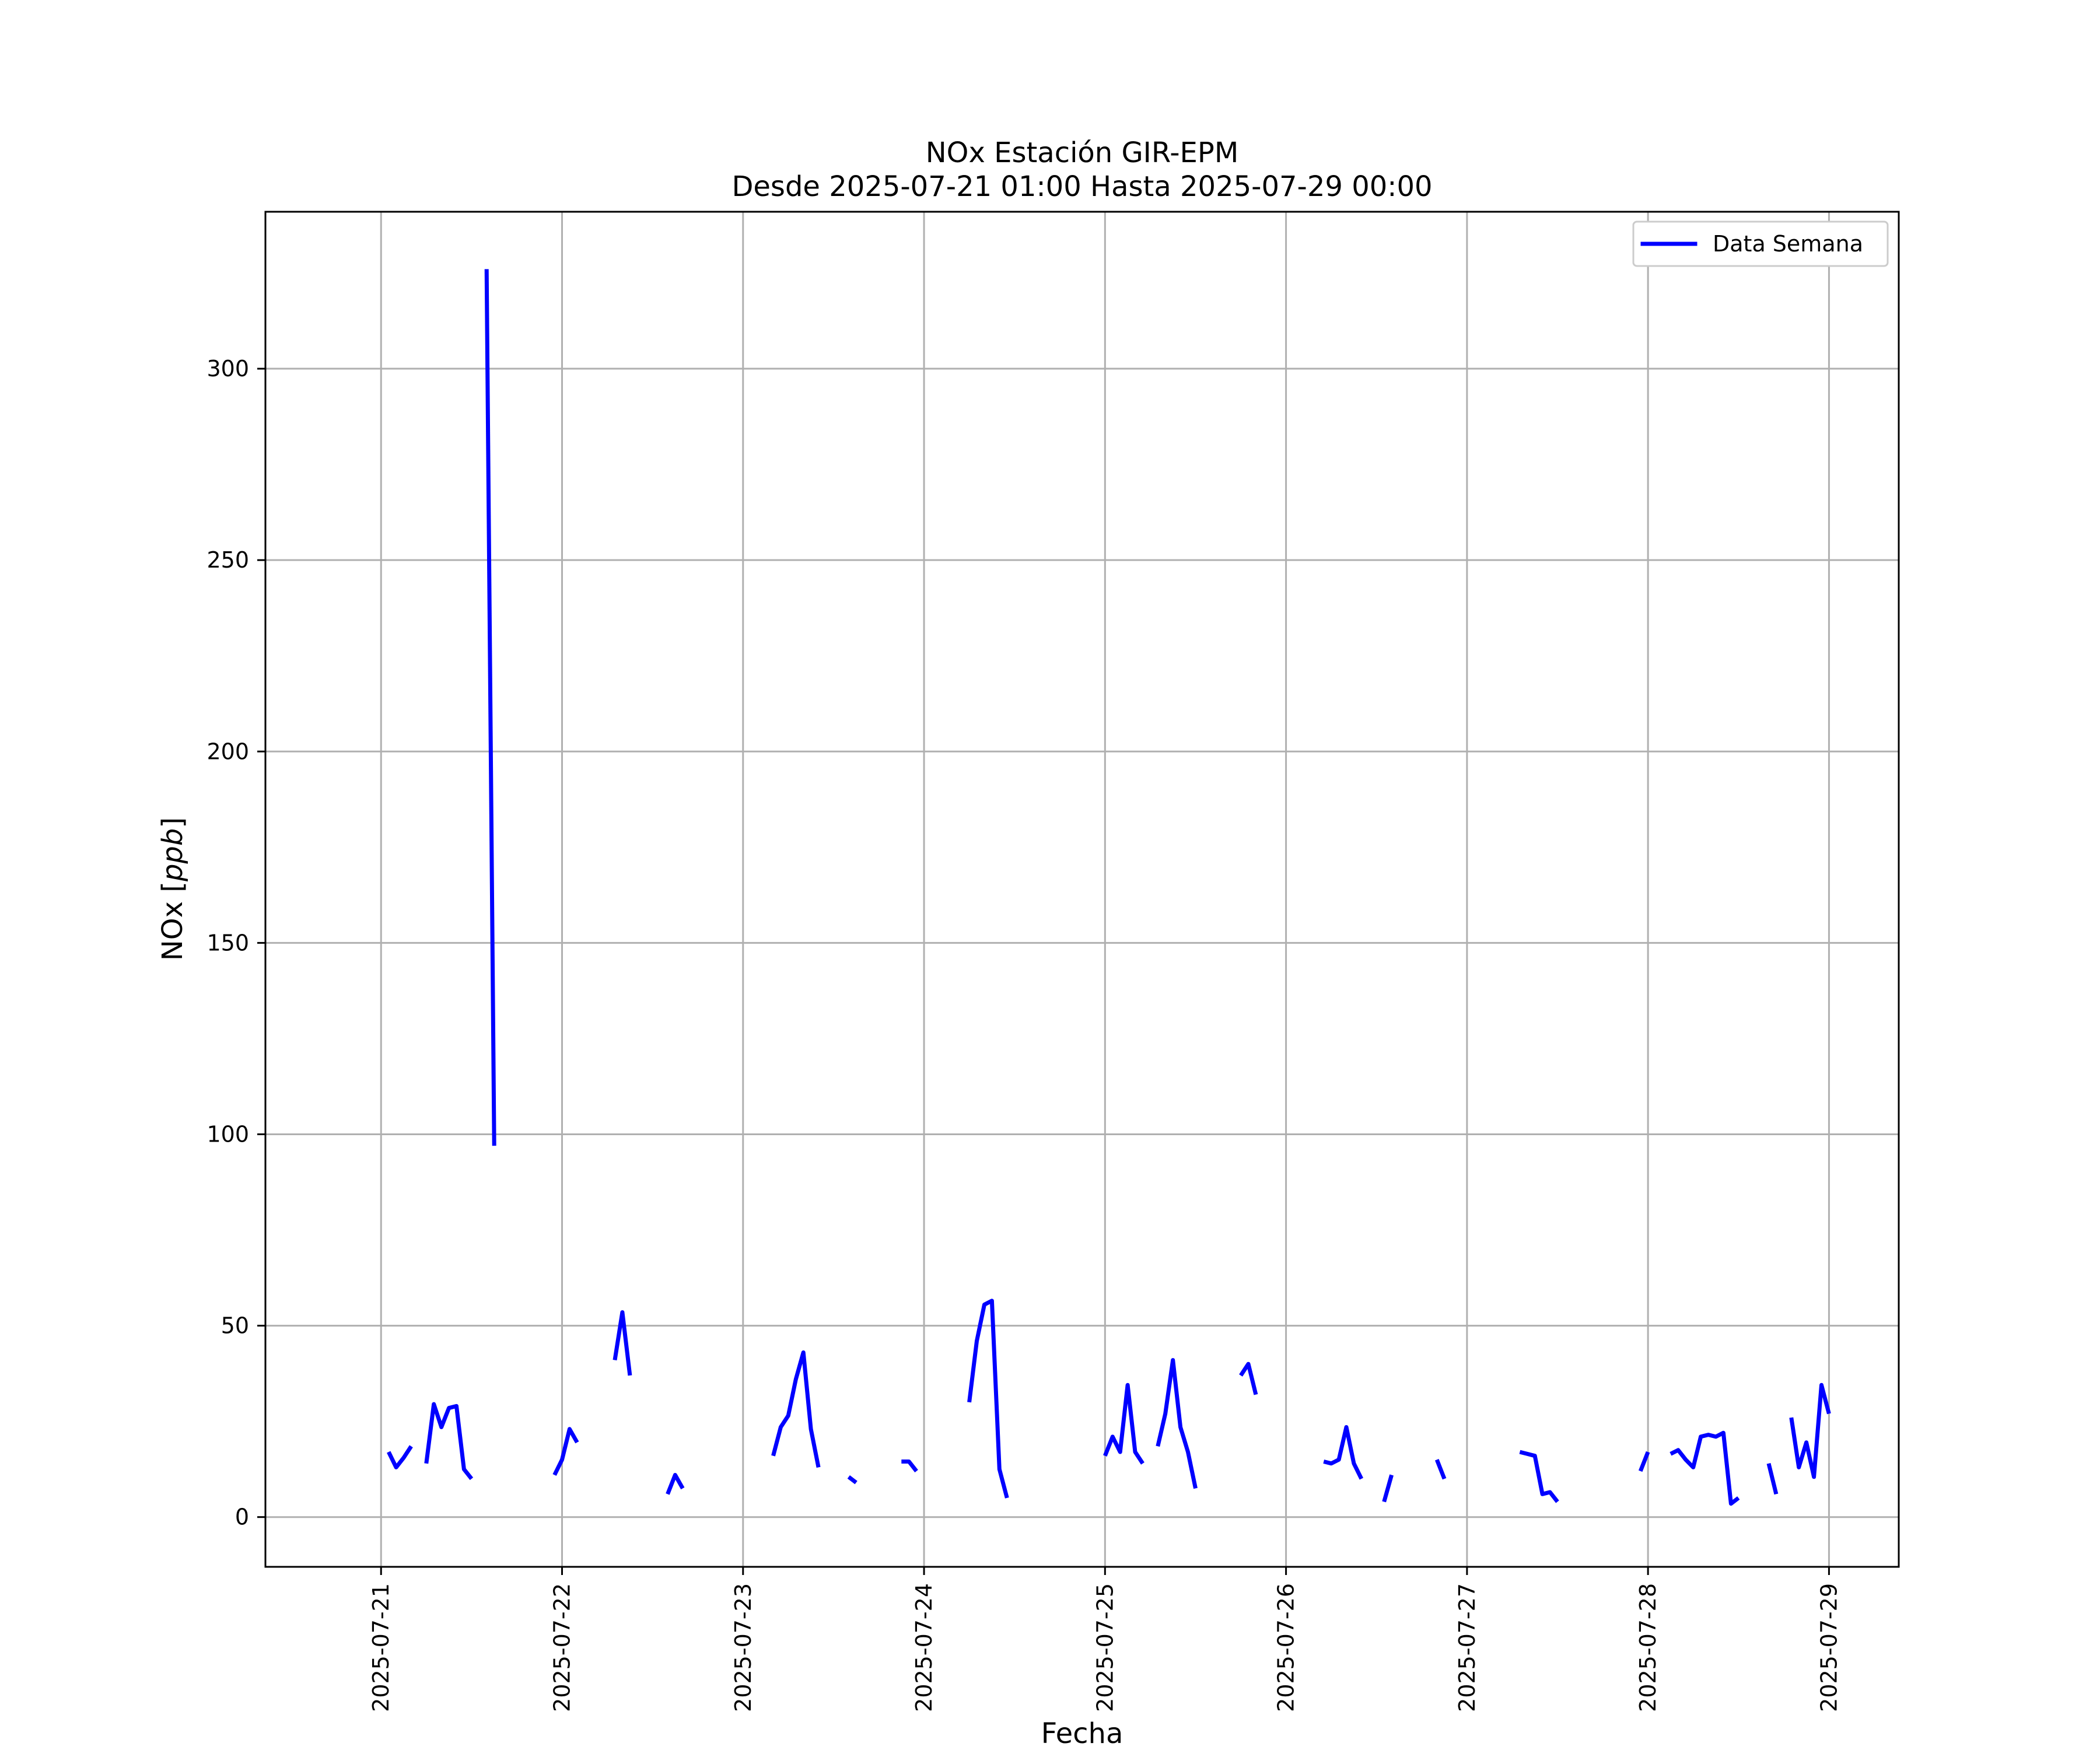 This screenshot has width=2100, height=1750. What do you see at coordinates (228, 1134) in the screenshot?
I see `y-tick-label: 100` at bounding box center [228, 1134].